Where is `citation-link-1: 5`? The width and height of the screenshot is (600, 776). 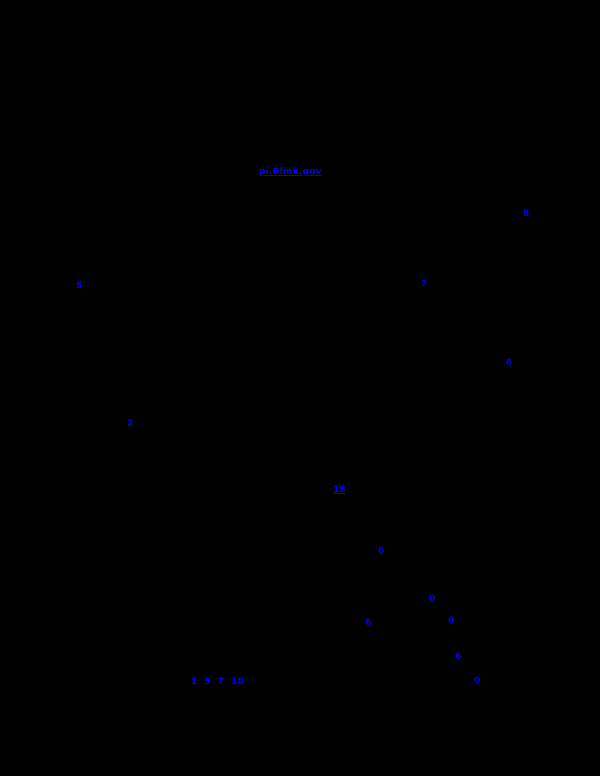
citation-link-1: 5 is located at coordinates (79, 286).